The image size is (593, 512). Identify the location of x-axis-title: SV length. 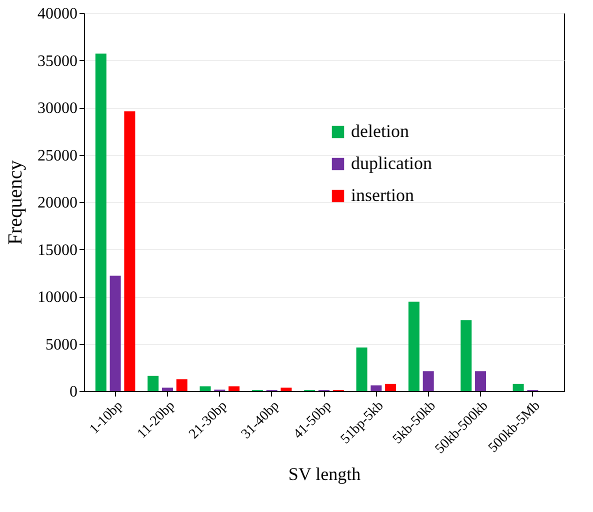
(324, 474).